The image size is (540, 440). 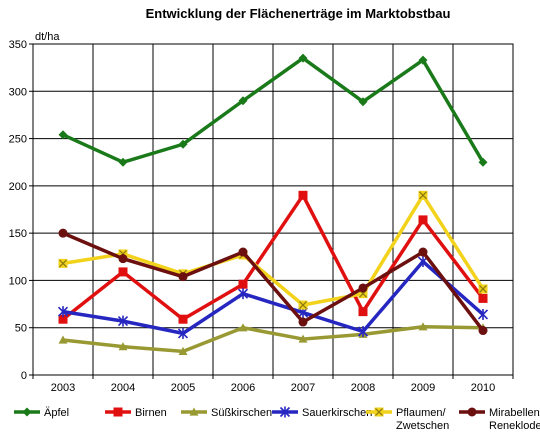 I want to click on legend-item: Mirabellen/Renekloden, so click(x=499, y=419).